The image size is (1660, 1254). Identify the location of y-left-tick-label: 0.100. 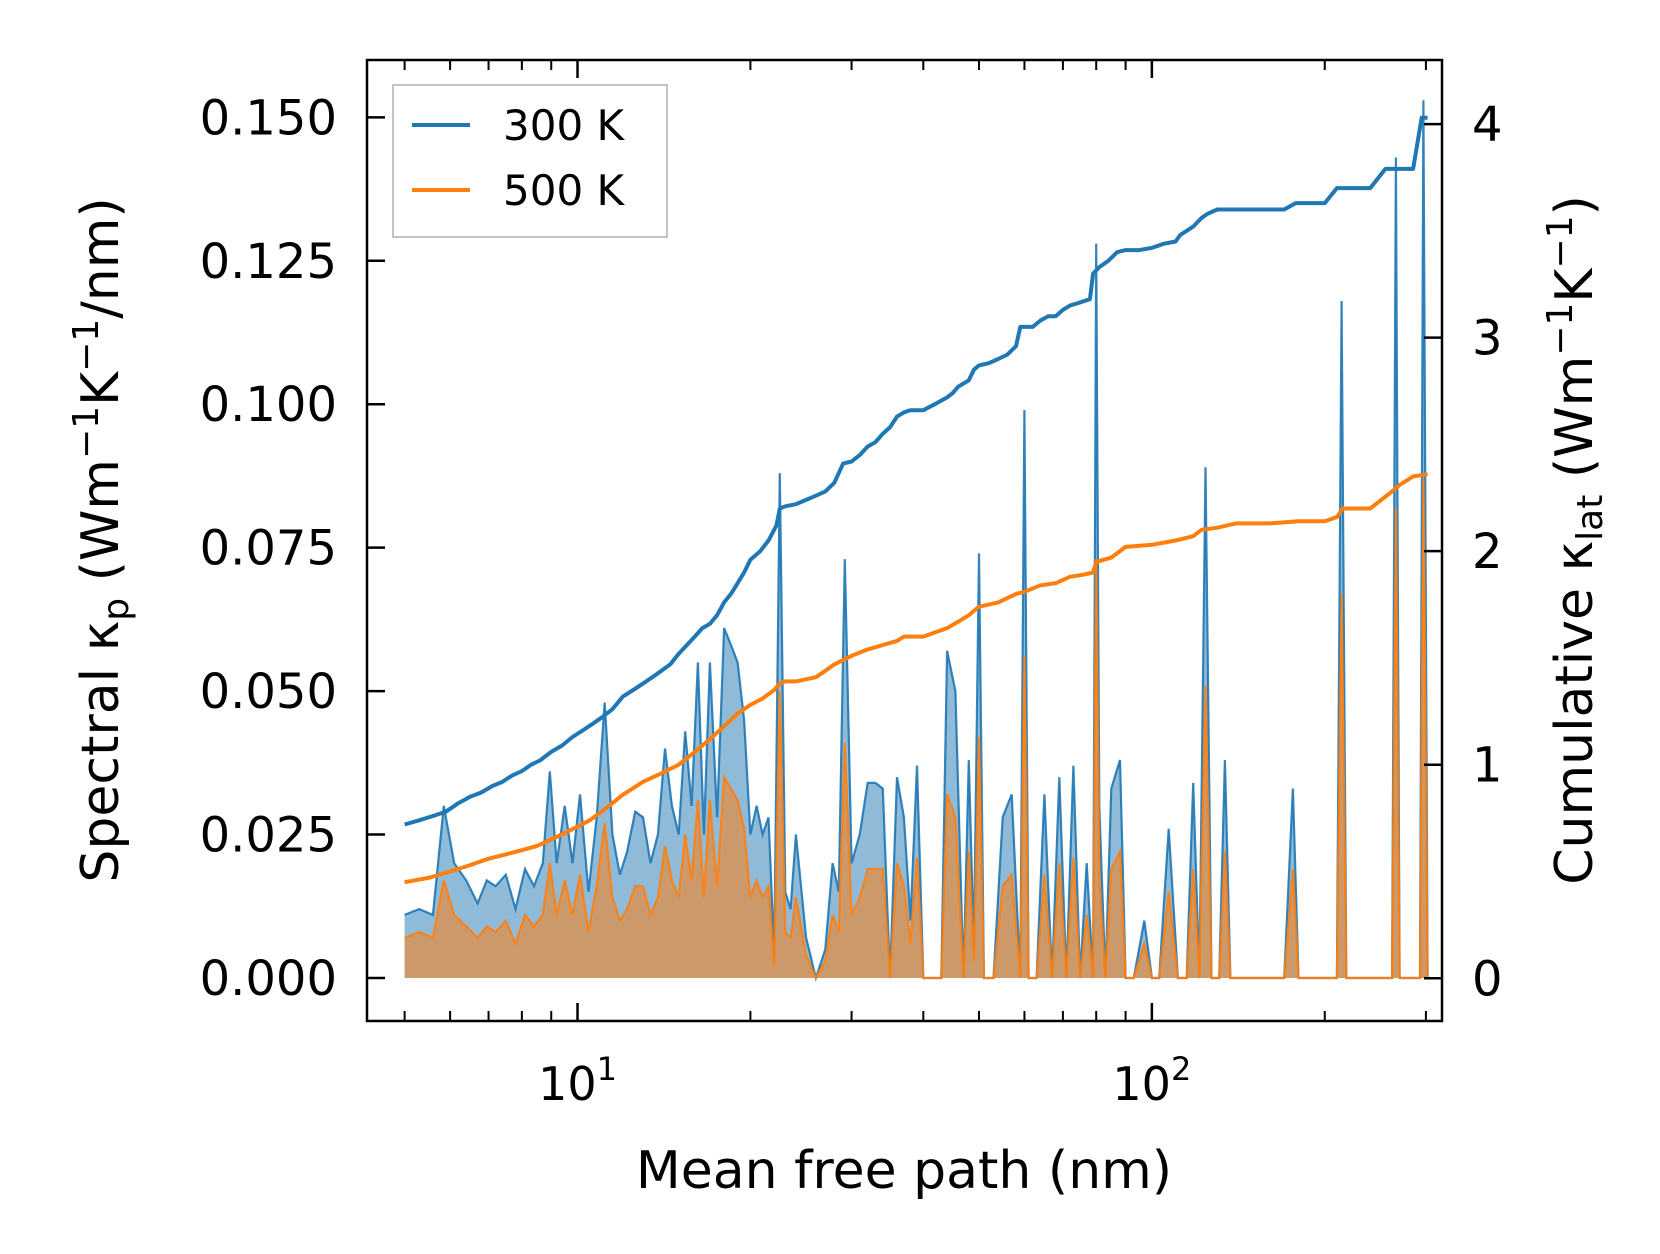
(268, 405).